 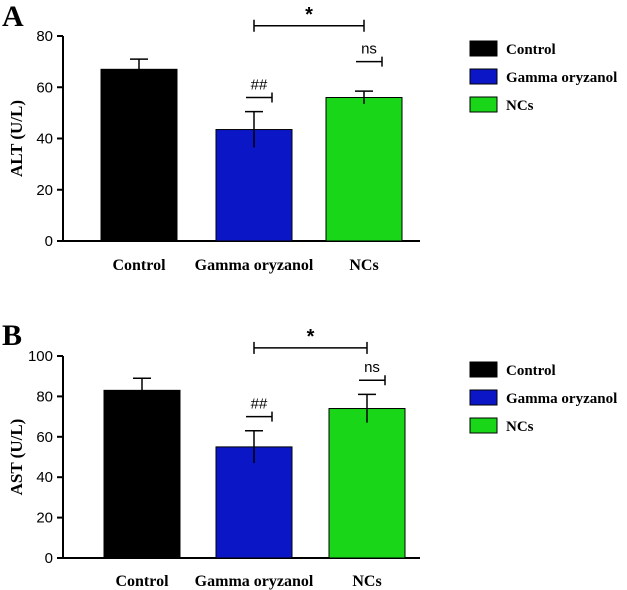 I want to click on y-axis-title: AST (U/L), so click(x=16, y=457).